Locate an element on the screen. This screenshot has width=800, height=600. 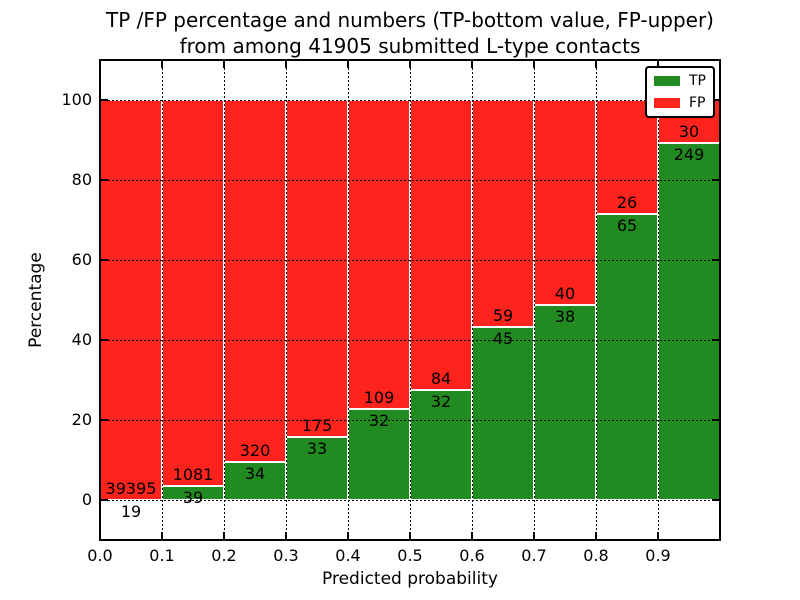
fp-count-label: 1081 is located at coordinates (193, 475).